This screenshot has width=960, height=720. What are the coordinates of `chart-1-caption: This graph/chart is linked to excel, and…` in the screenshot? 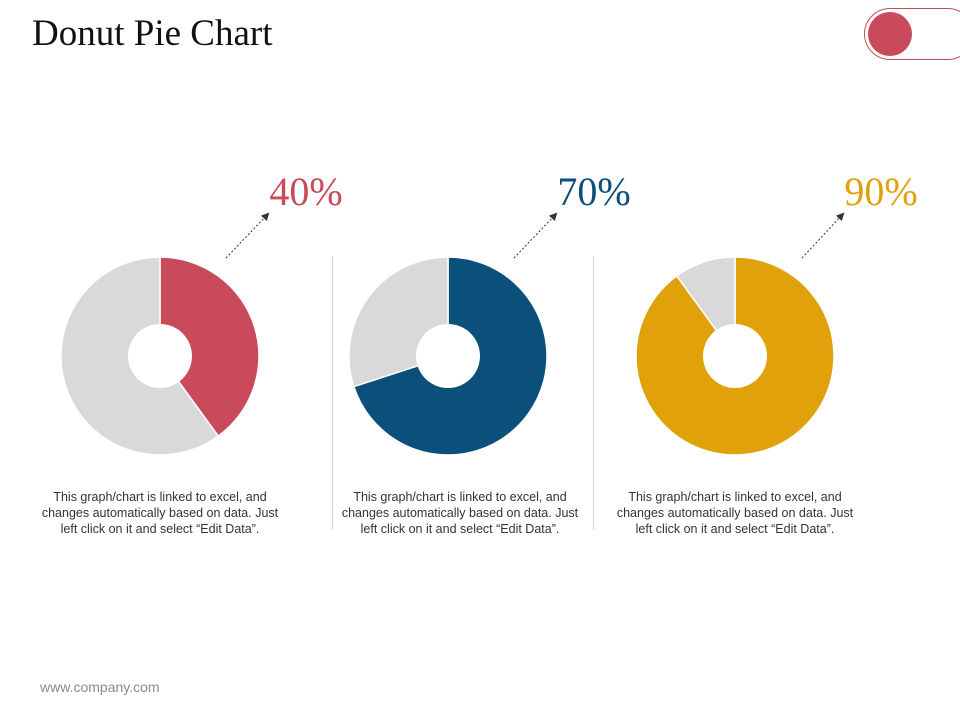 It's located at (160, 513).